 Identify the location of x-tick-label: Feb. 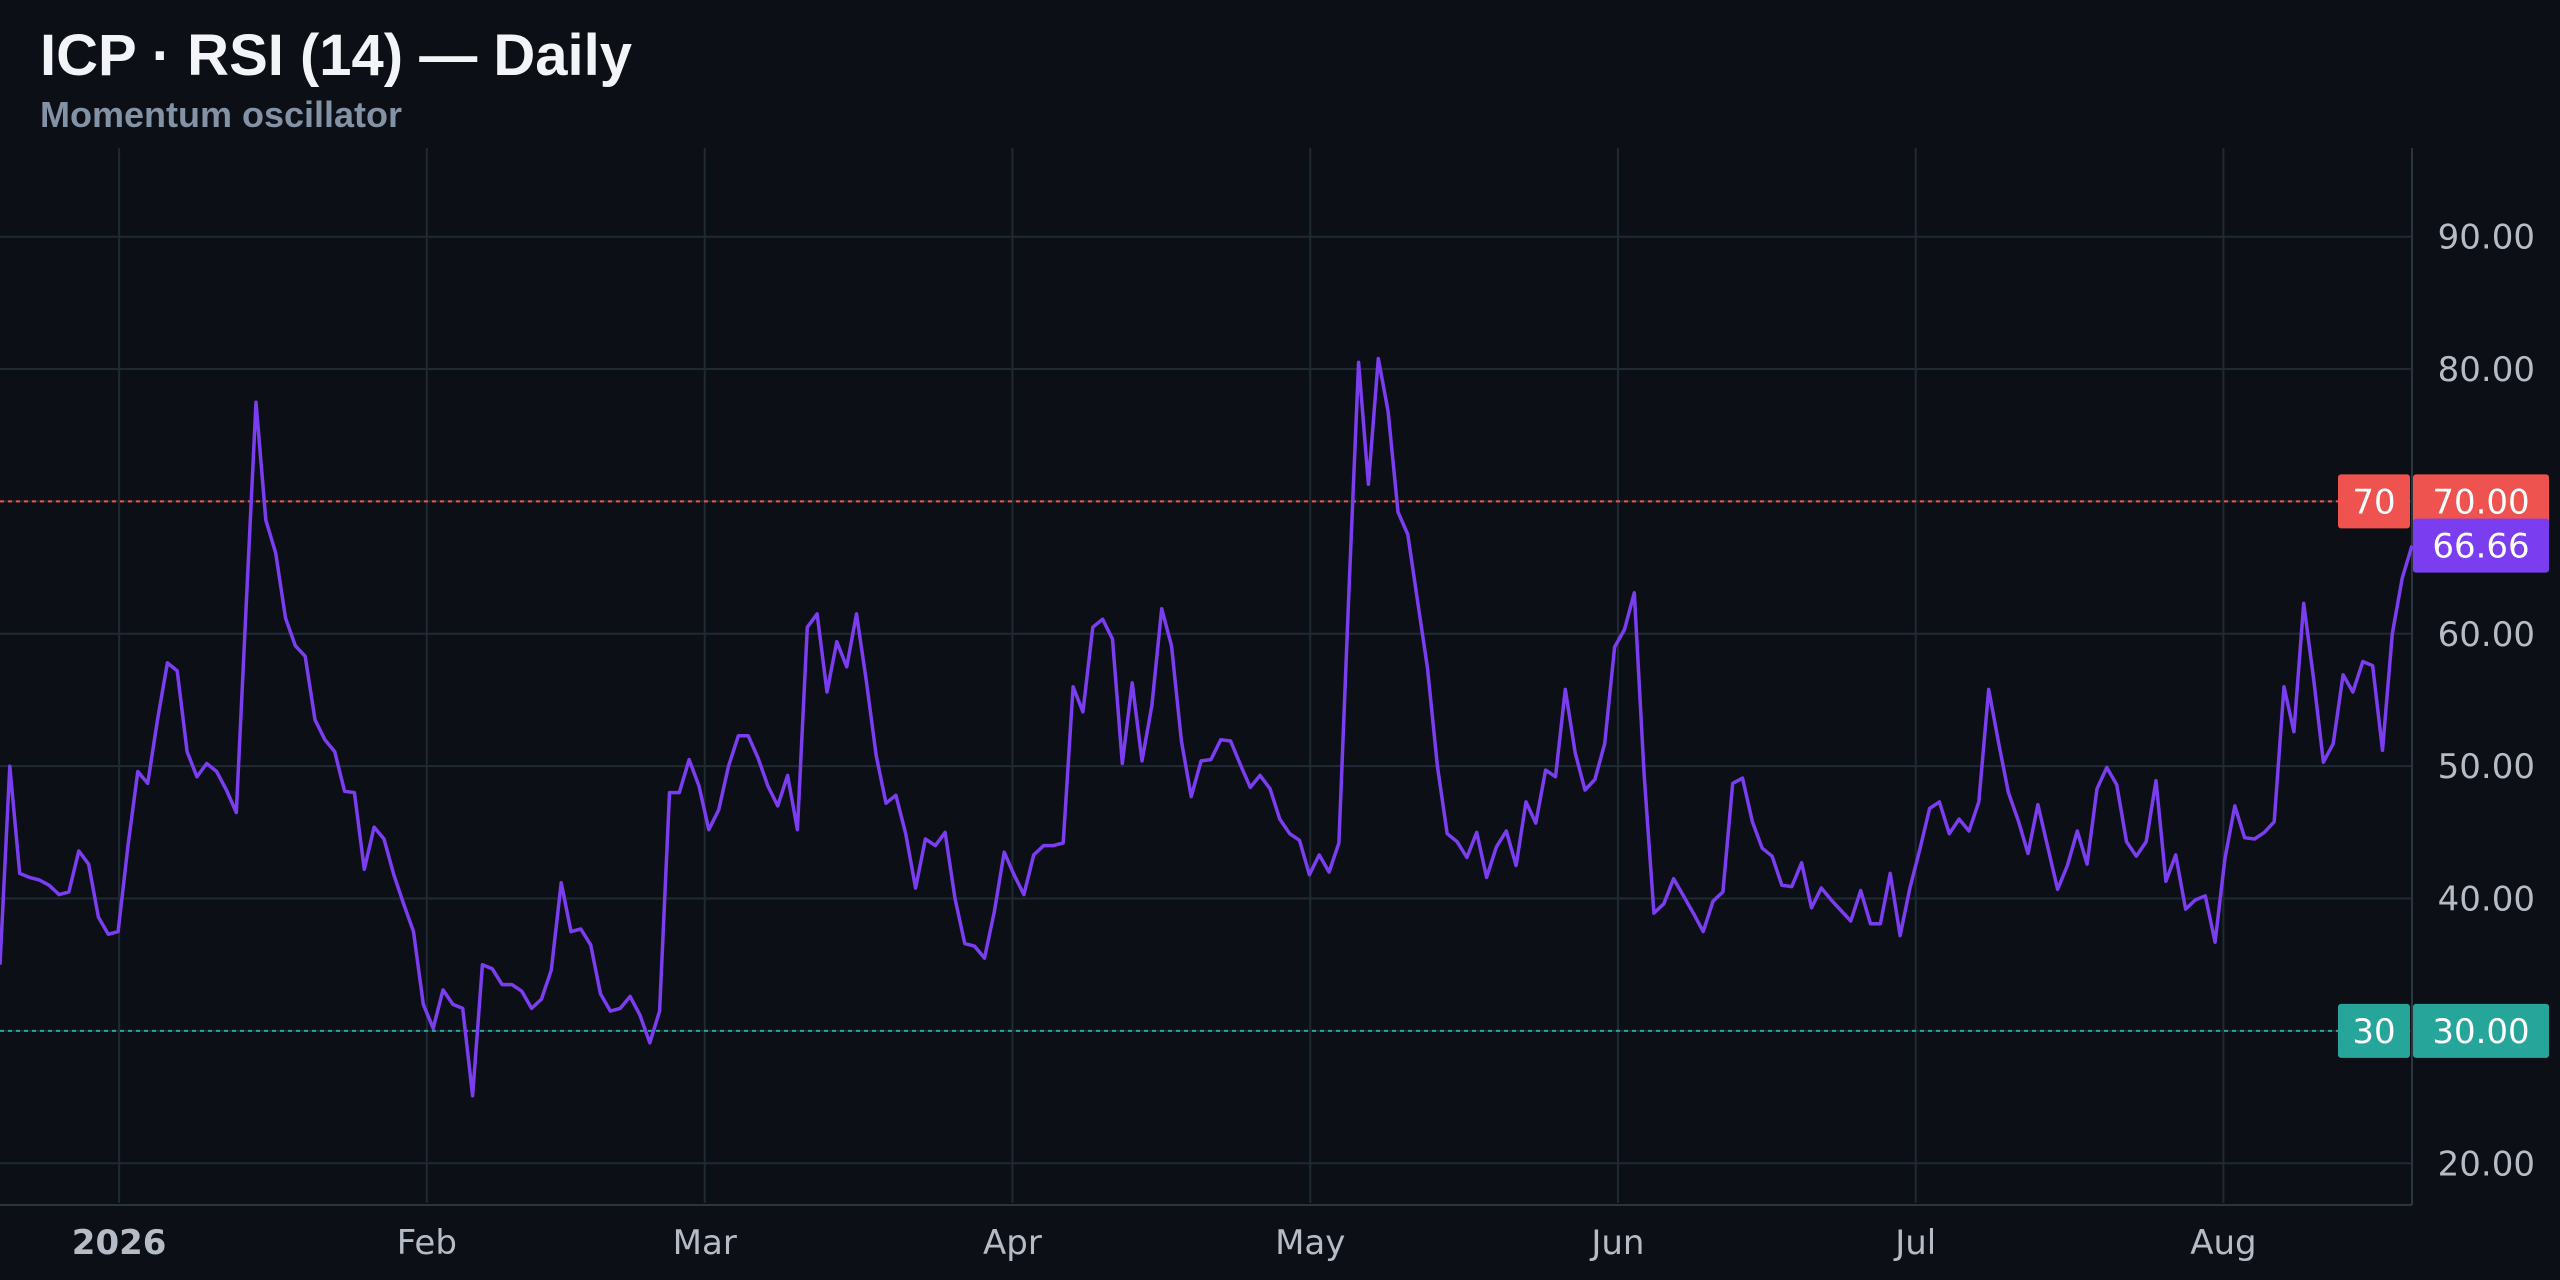
(427, 1243).